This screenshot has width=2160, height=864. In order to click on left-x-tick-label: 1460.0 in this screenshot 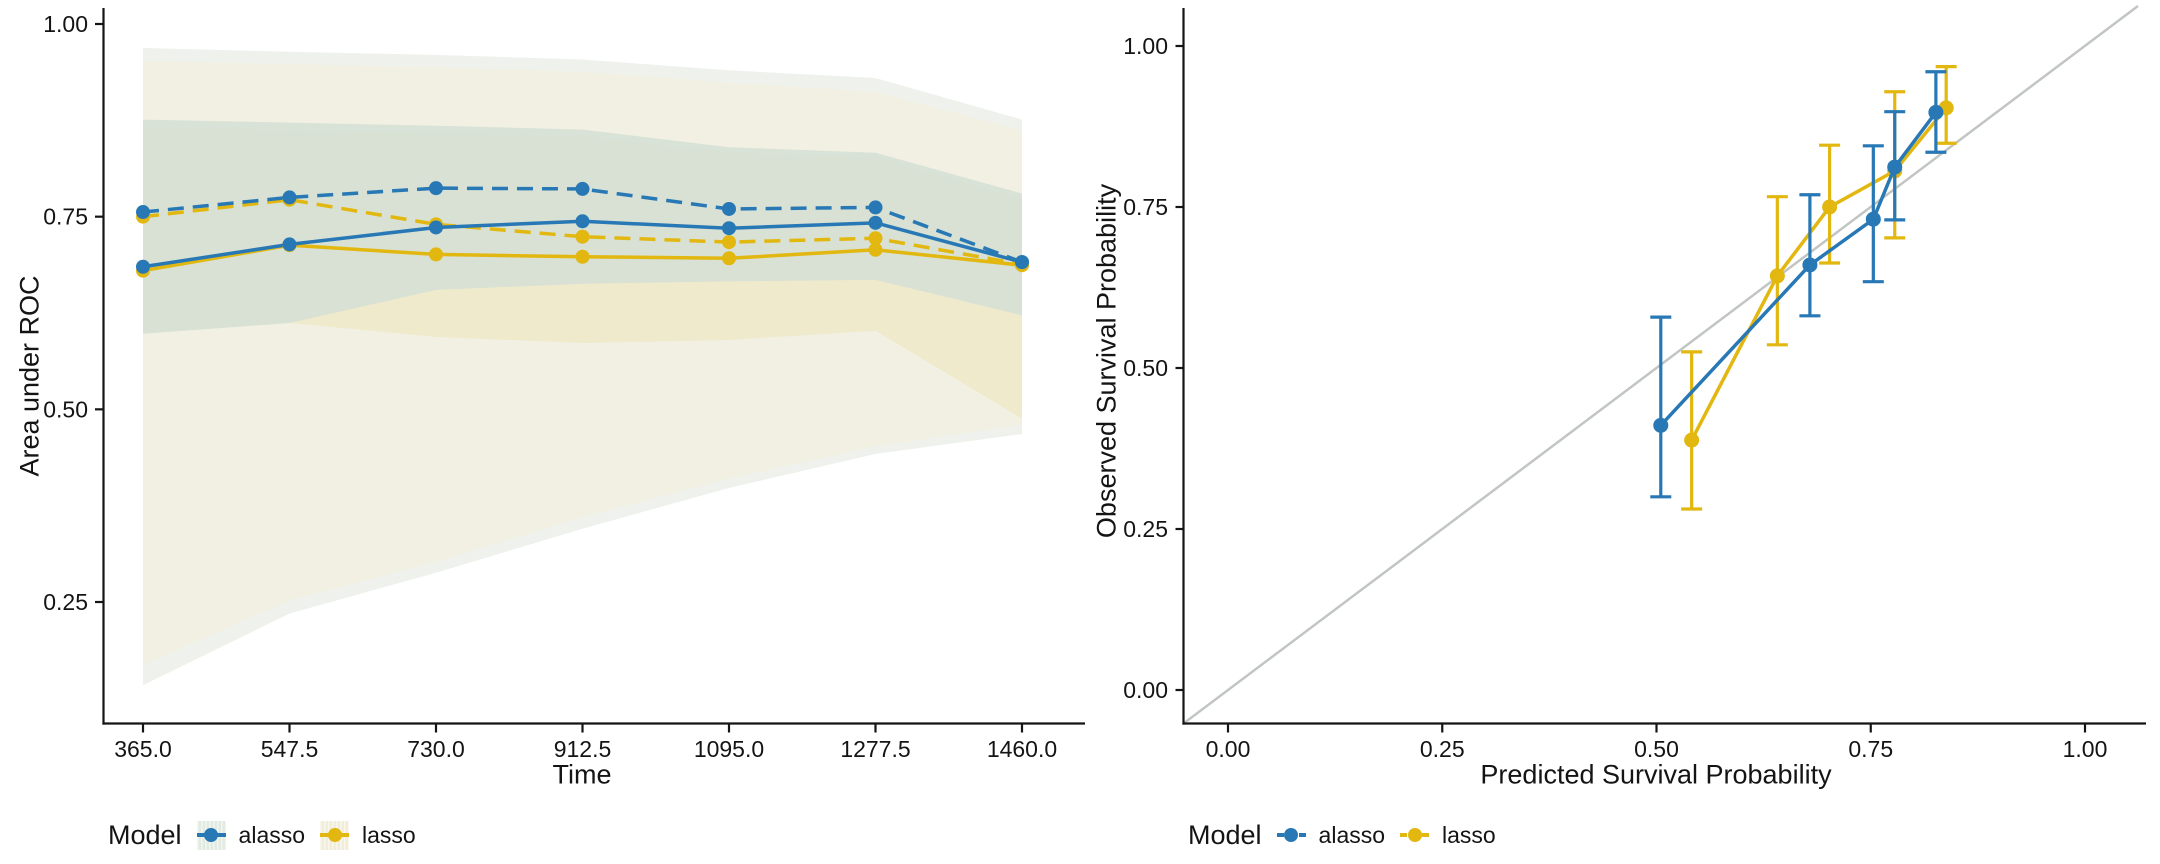, I will do `click(1022, 749)`.